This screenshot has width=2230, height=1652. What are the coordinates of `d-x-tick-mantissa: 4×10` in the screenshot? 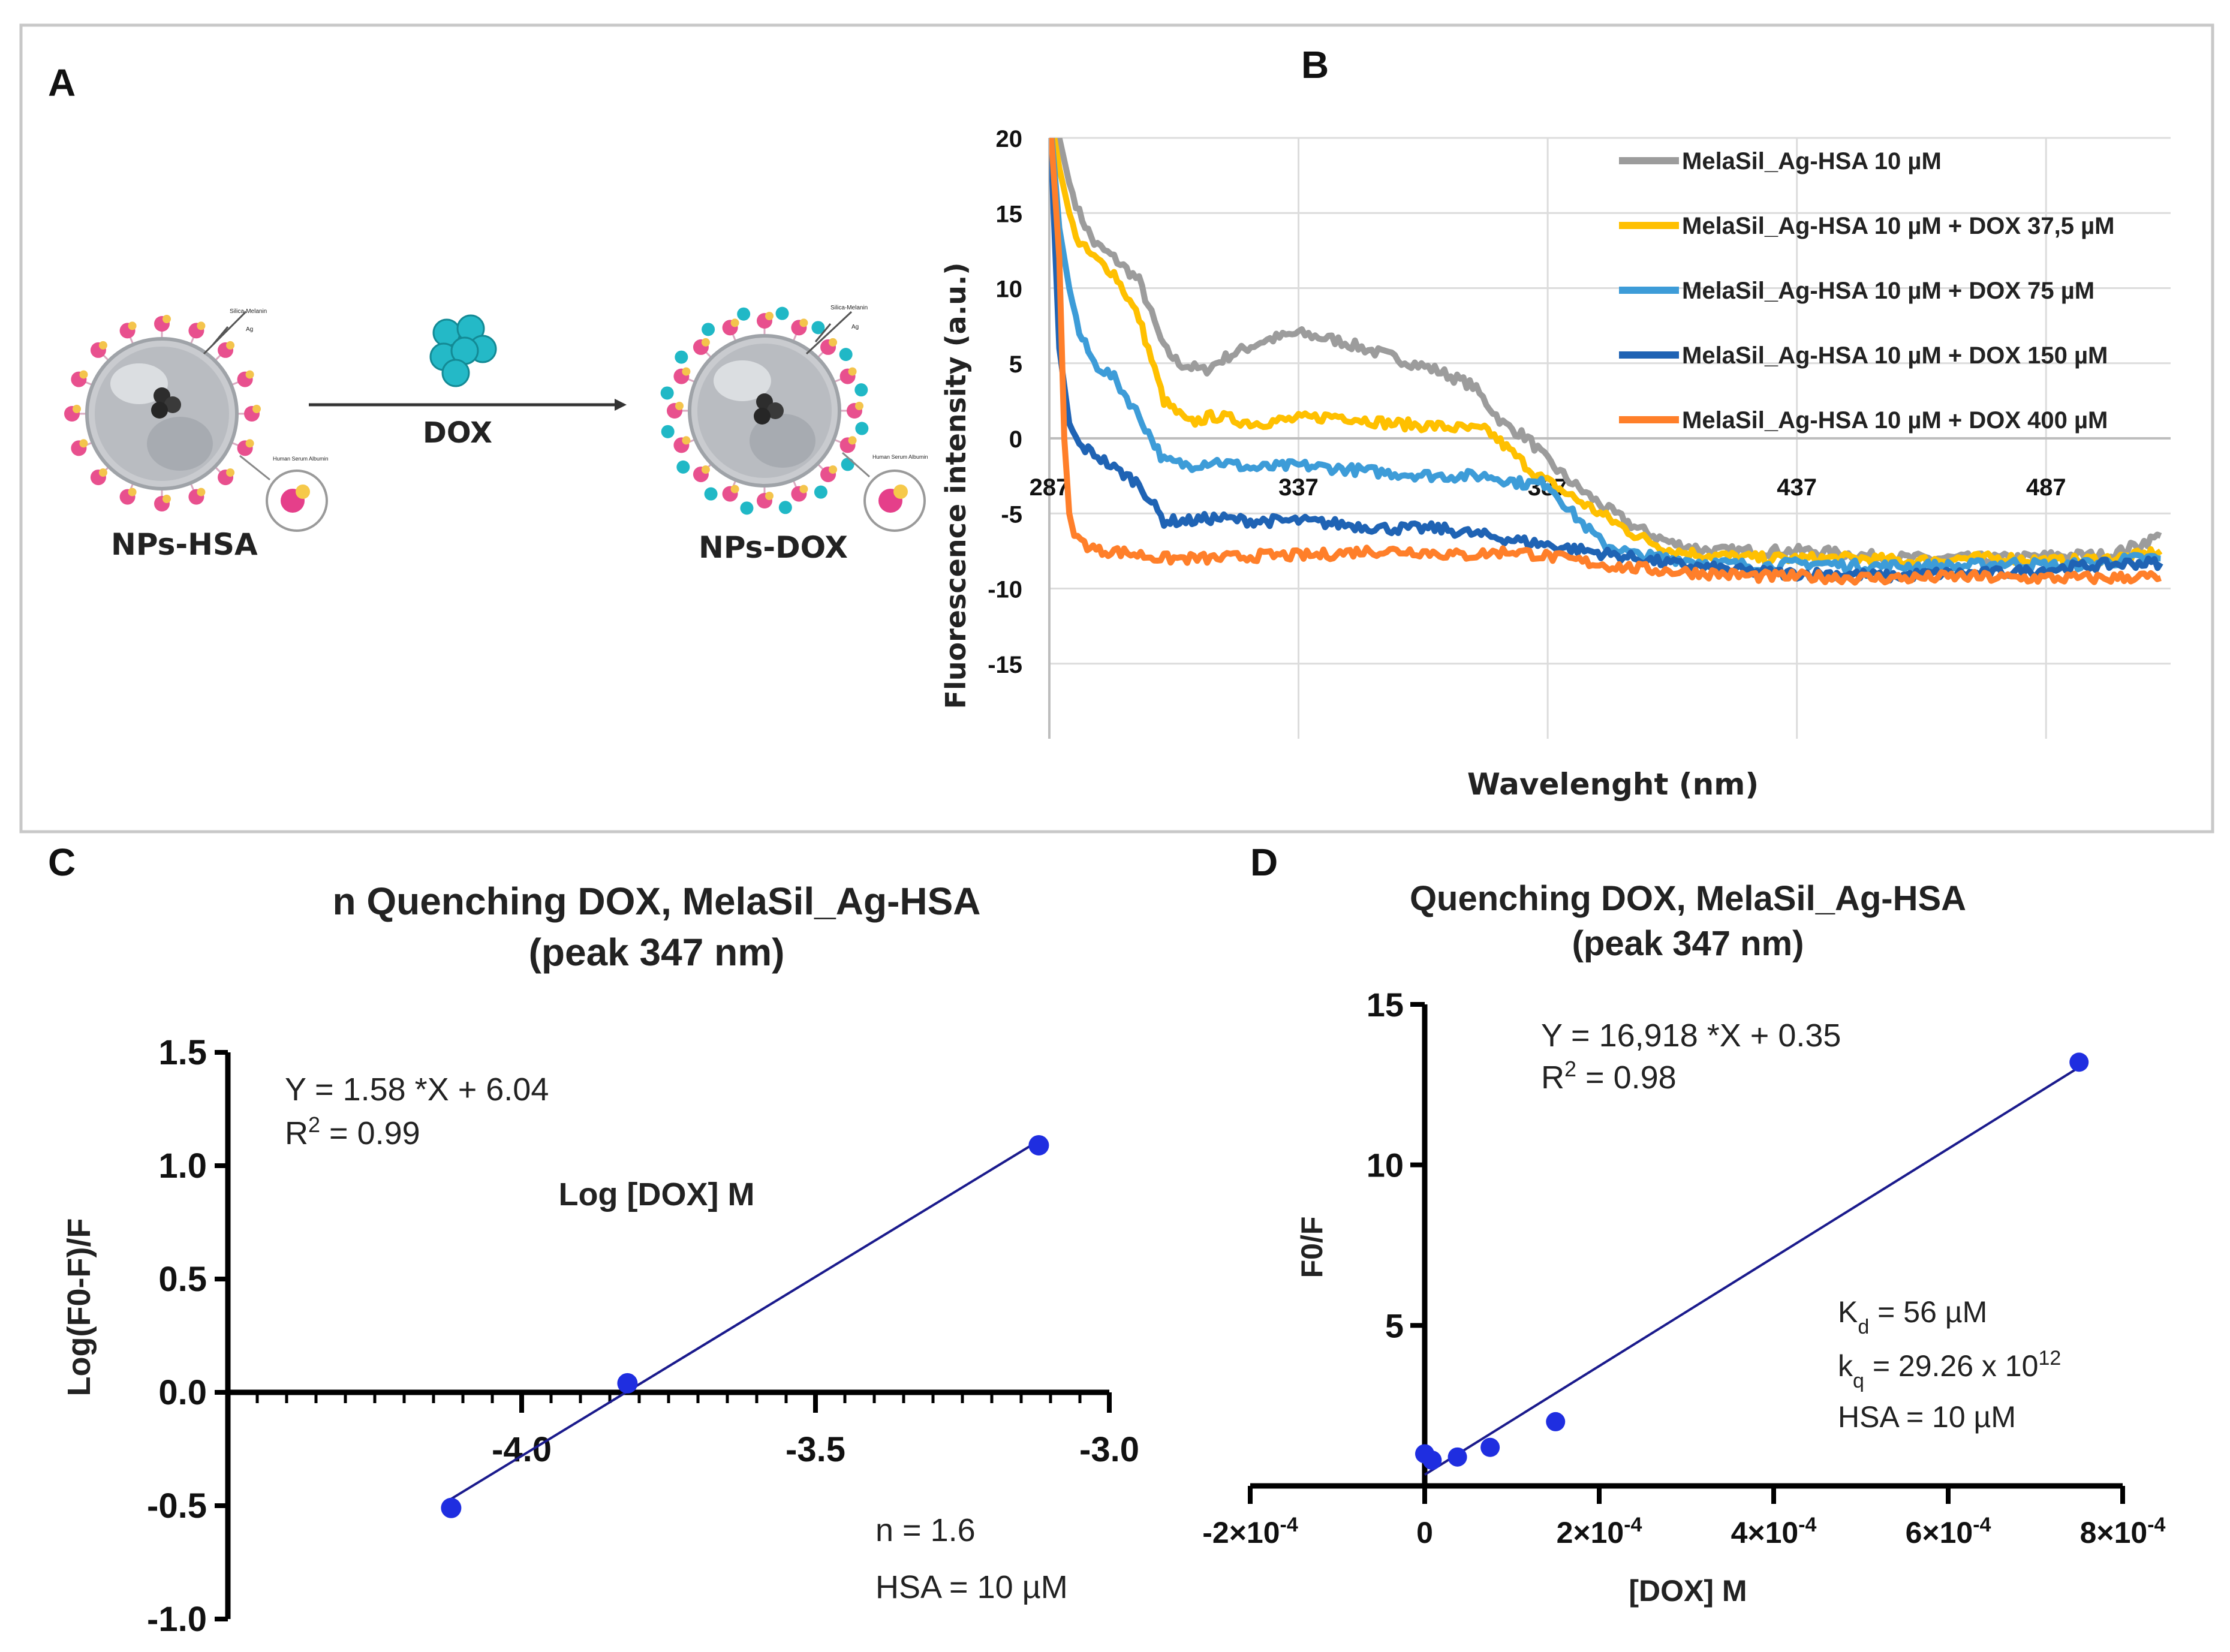 It's located at (1765, 1532).